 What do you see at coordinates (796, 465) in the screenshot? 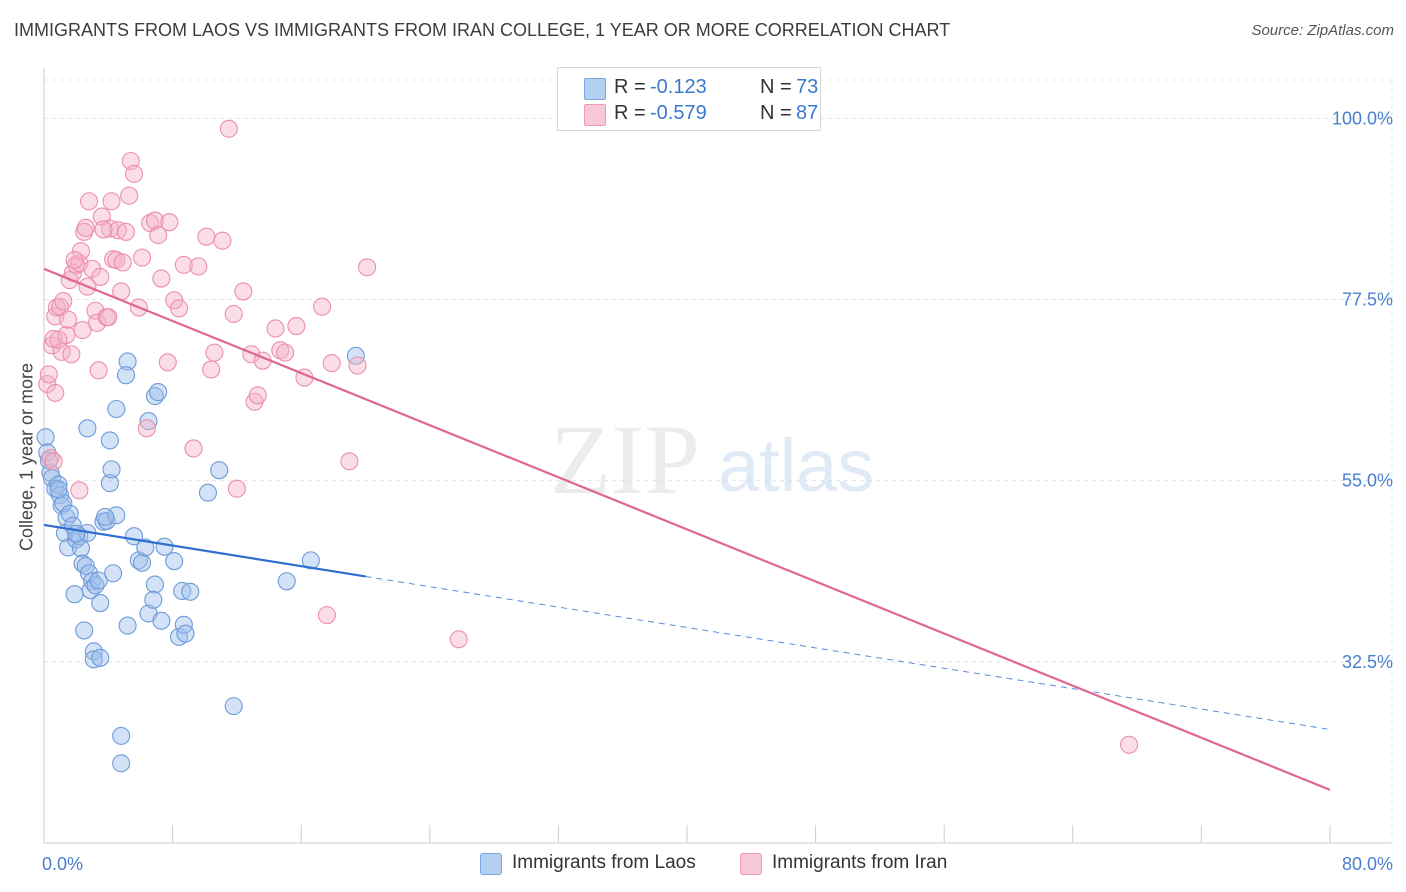
I see `watermark-atlas: atlas` at bounding box center [796, 465].